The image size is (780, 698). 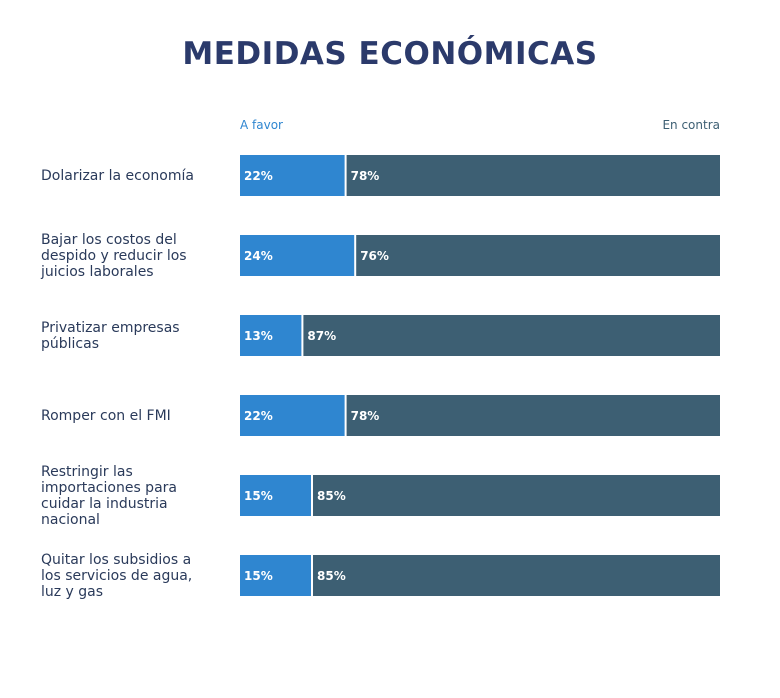 What do you see at coordinates (261, 125) in the screenshot?
I see `legend-entry: A favor` at bounding box center [261, 125].